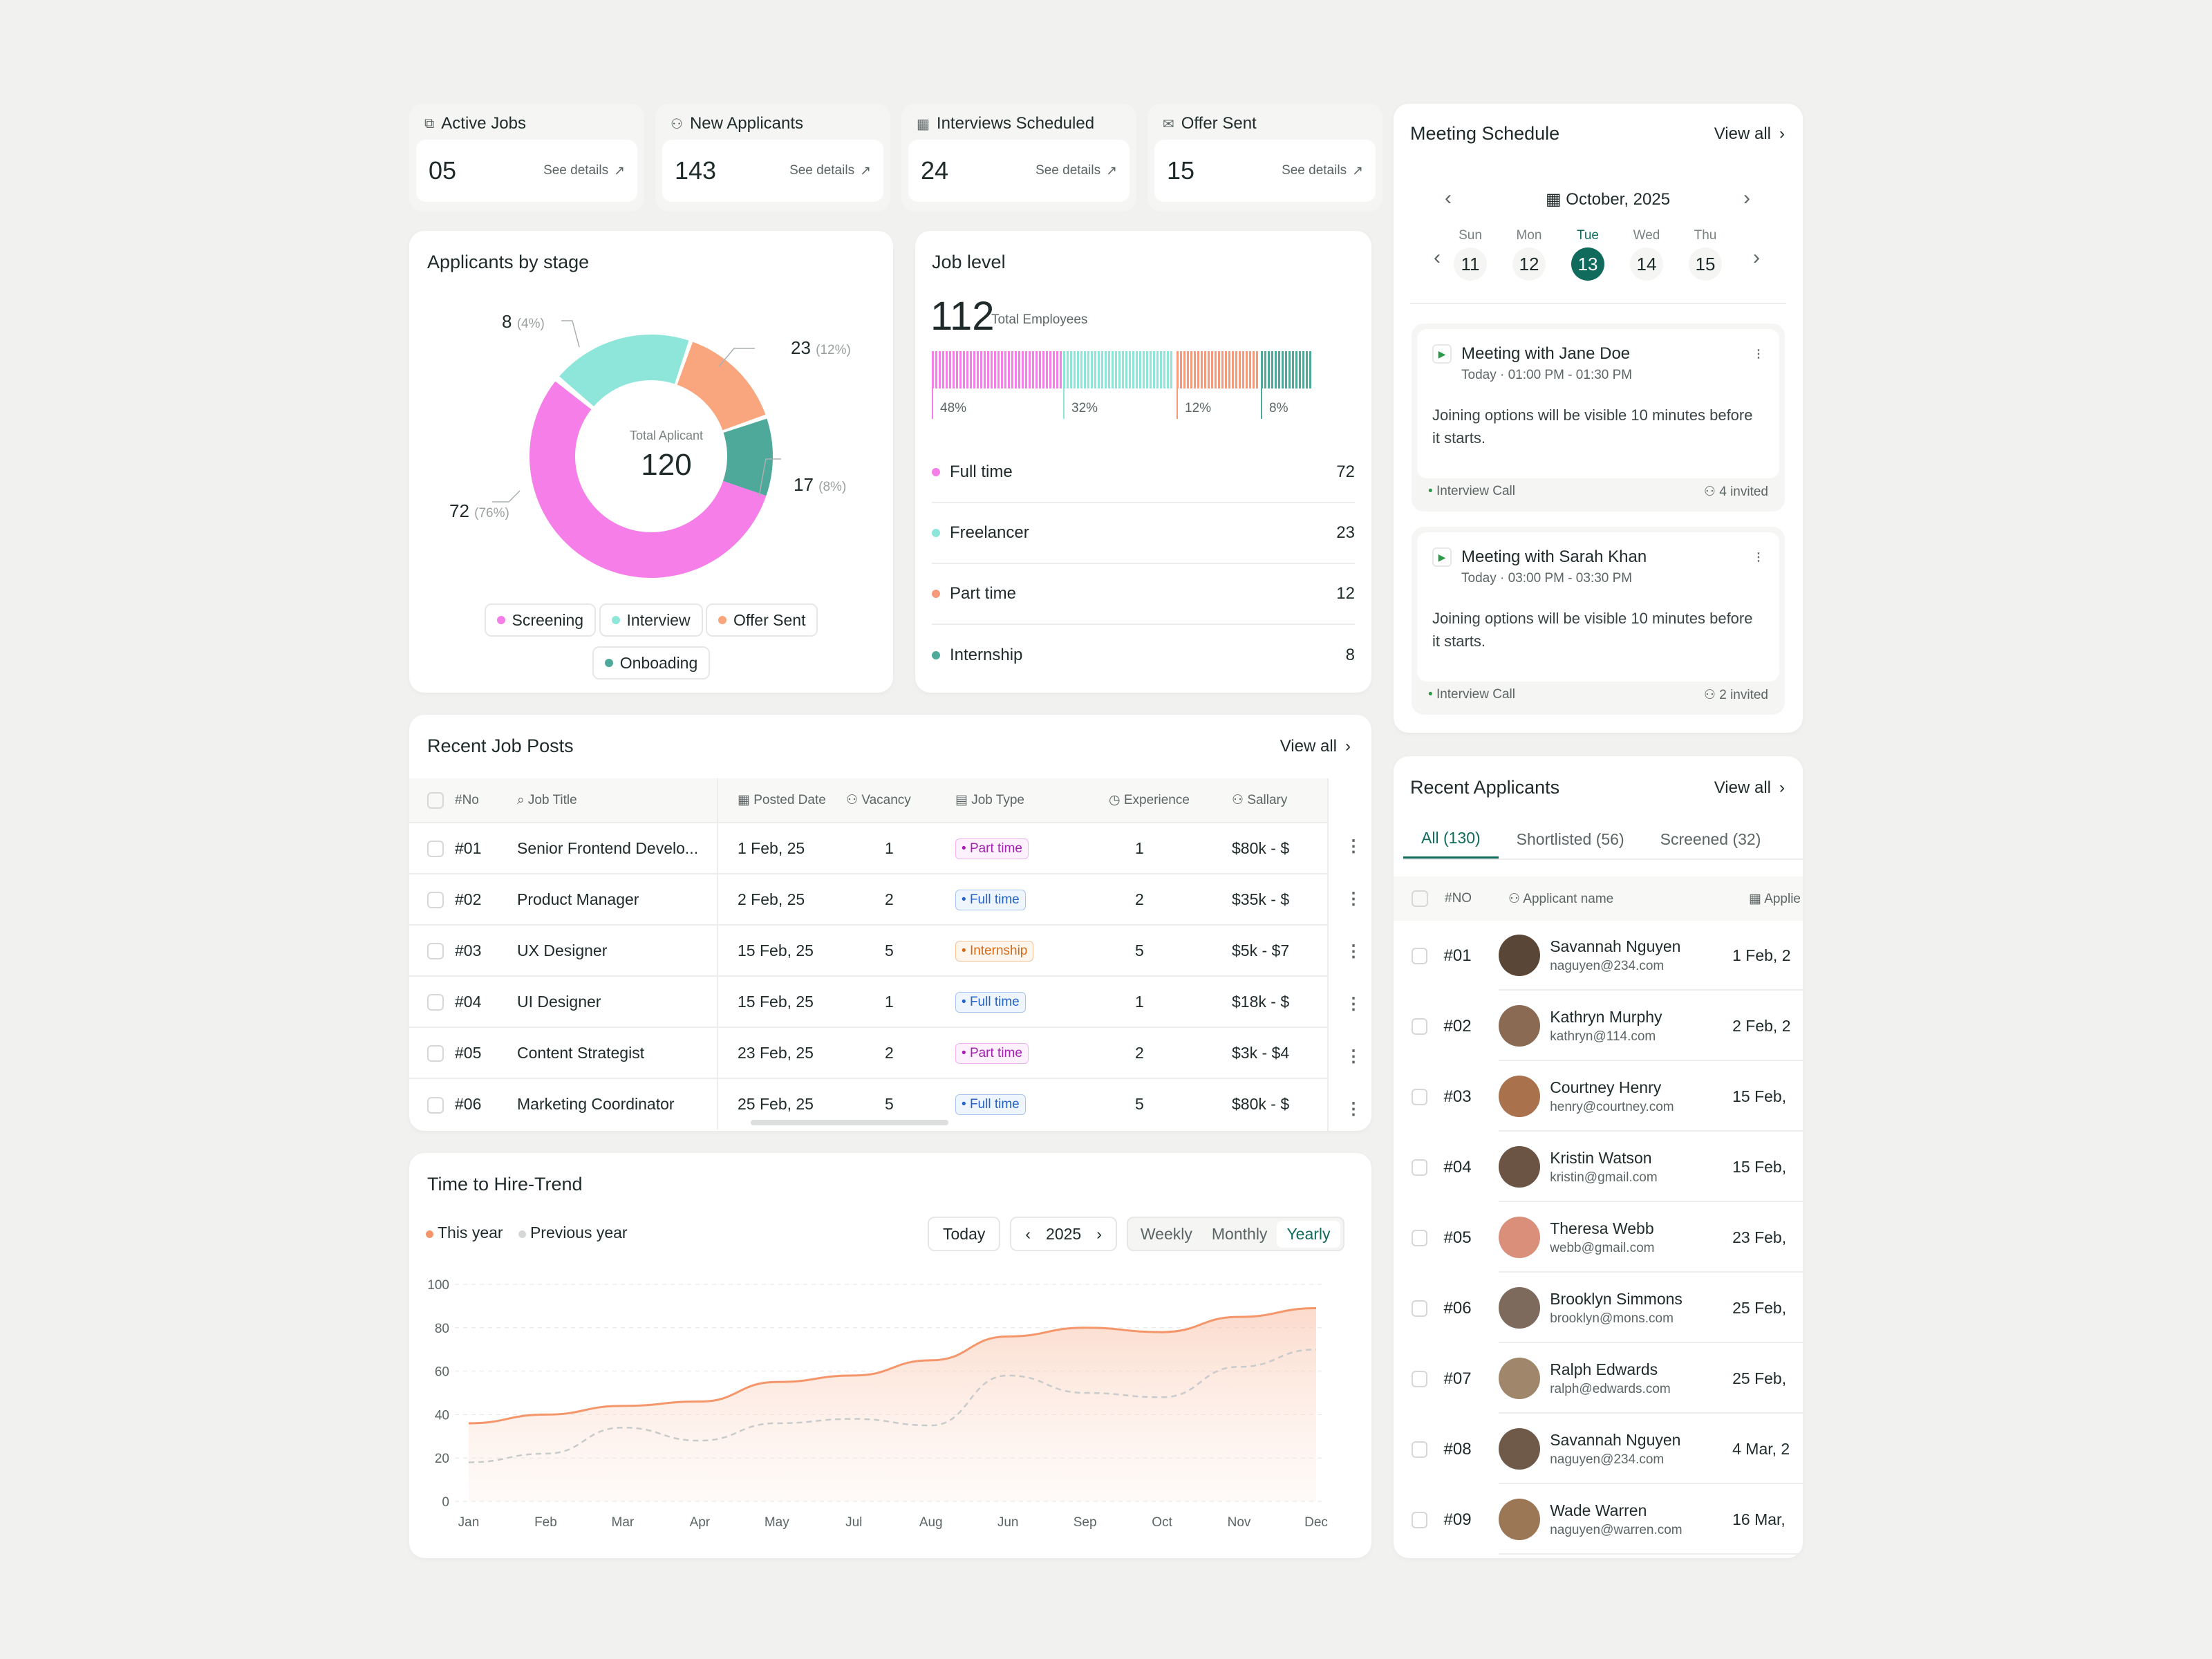 This screenshot has width=2212, height=1659. Describe the element at coordinates (969, 262) in the screenshot. I see `job-level-title: Job level` at that location.